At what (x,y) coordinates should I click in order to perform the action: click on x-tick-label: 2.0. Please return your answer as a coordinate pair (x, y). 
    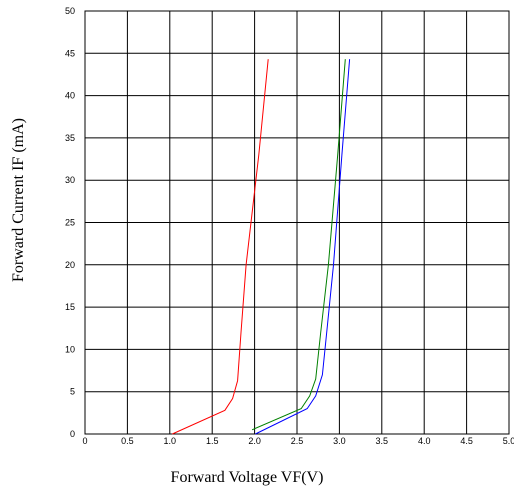
    Looking at the image, I should click on (254, 441).